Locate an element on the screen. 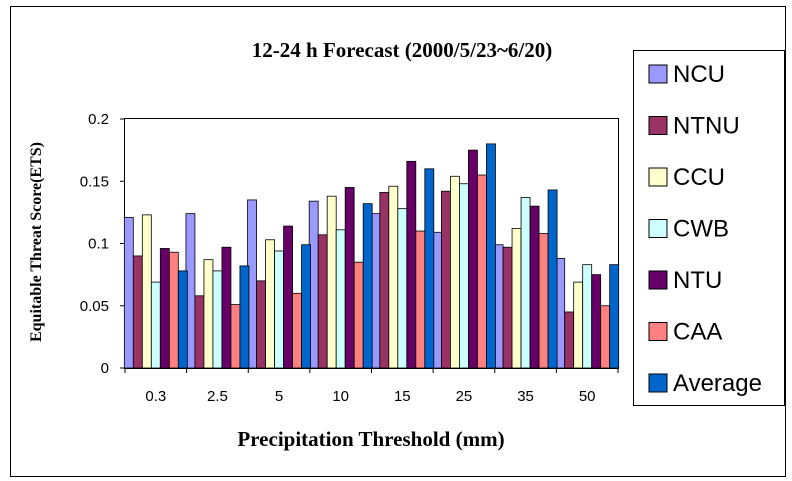 The image size is (792, 481). x-tick-label: 2.5 is located at coordinates (217, 396).